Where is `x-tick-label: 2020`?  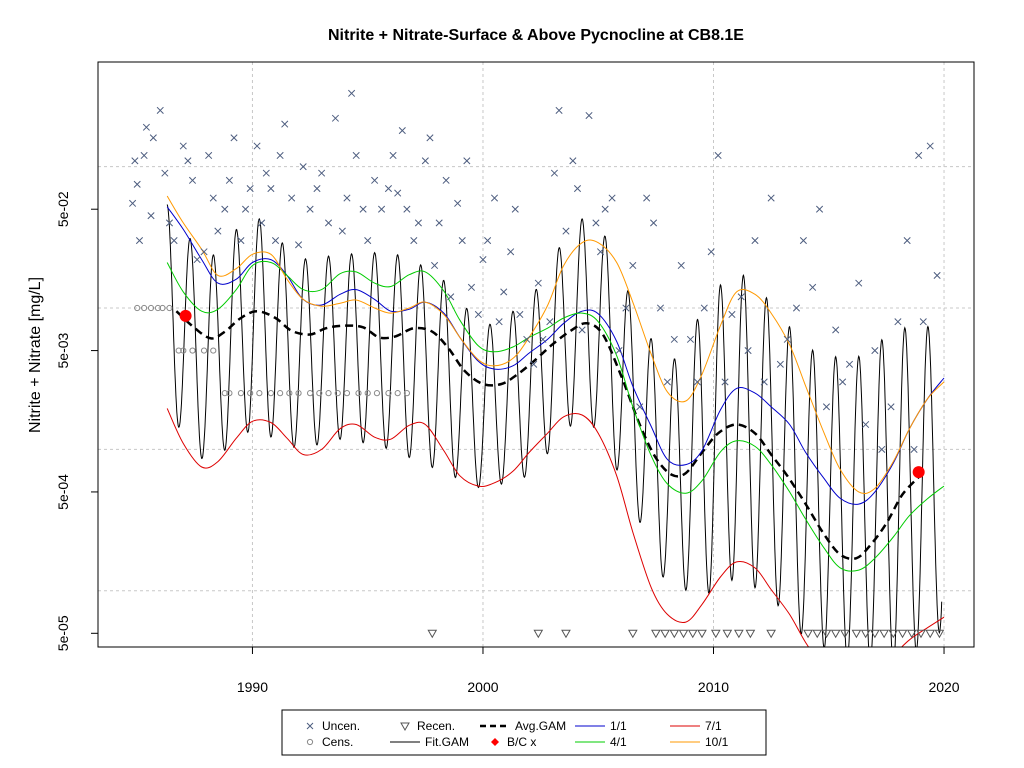 x-tick-label: 2020 is located at coordinates (943, 687).